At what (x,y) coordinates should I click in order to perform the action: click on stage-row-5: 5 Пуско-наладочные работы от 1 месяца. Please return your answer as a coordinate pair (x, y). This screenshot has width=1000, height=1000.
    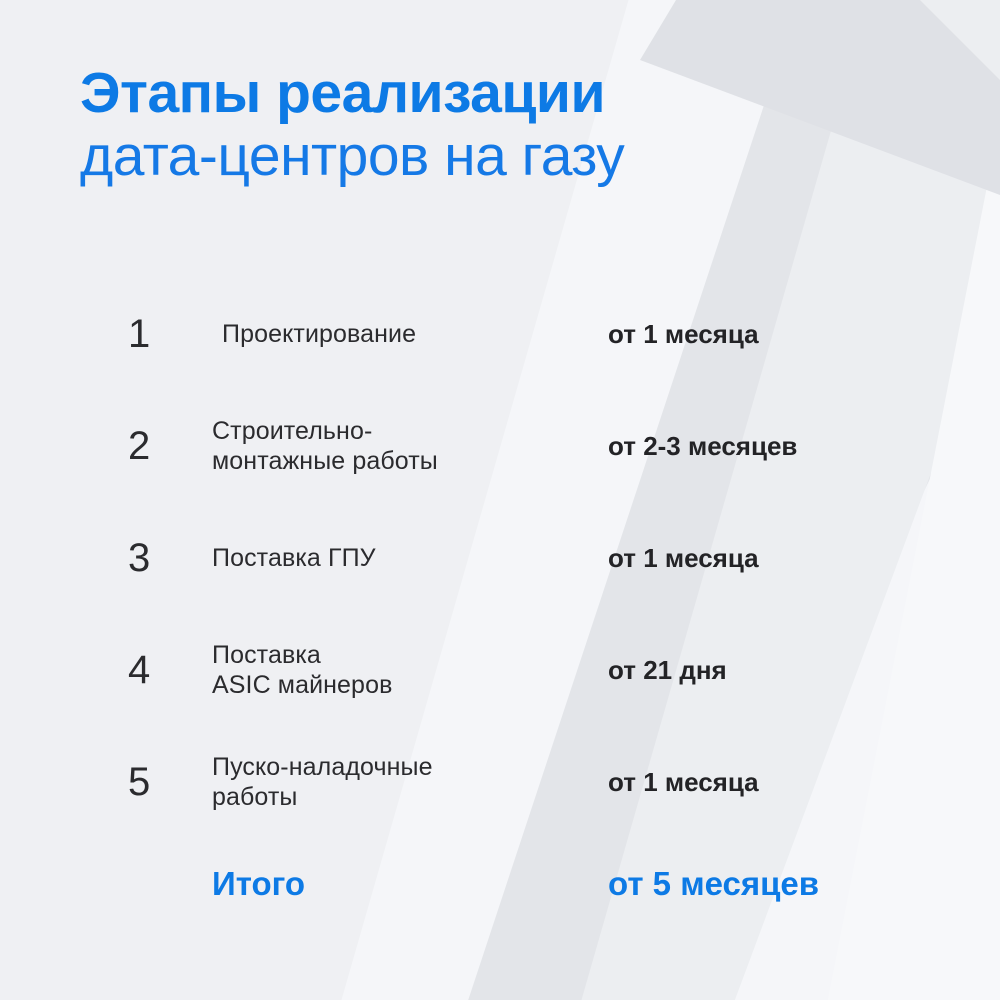
    Looking at the image, I should click on (500, 782).